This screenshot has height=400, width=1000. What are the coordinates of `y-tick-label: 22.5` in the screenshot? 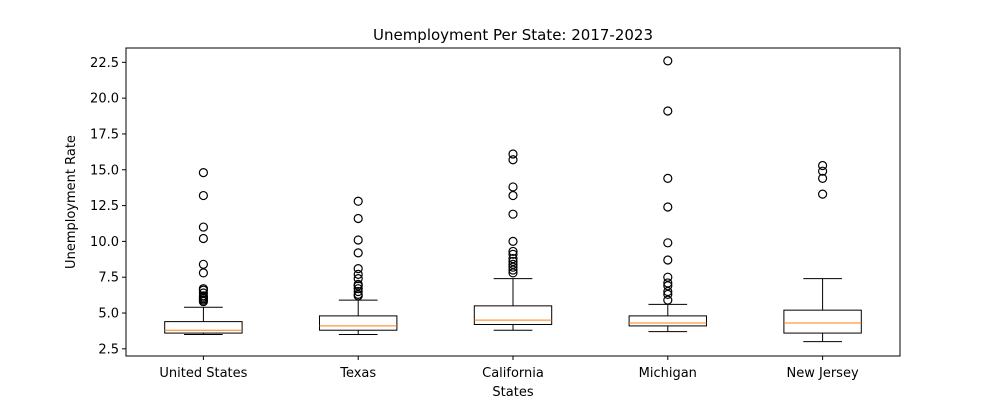 It's located at (104, 63).